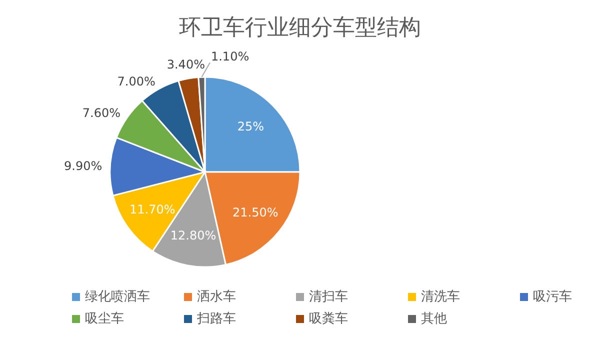  Describe the element at coordinates (83, 165) in the screenshot. I see `data-label: 9.90%` at that location.